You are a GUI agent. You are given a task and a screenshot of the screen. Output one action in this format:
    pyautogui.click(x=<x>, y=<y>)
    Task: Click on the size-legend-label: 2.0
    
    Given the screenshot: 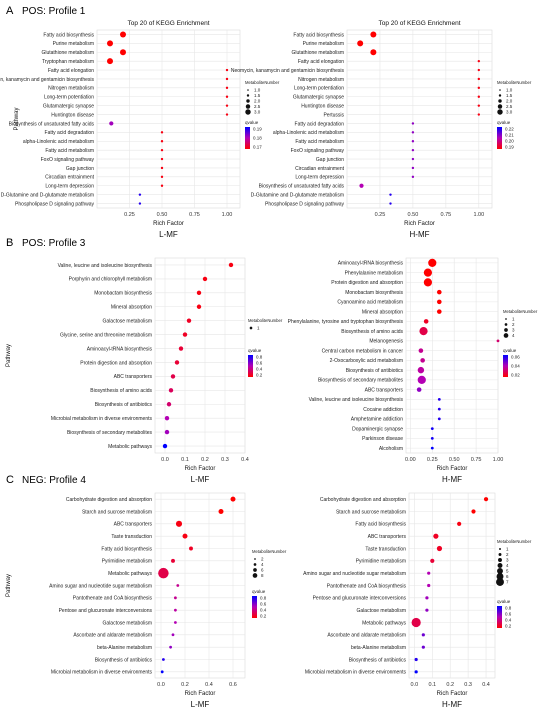 What is the action you would take?
    pyautogui.click(x=509, y=101)
    